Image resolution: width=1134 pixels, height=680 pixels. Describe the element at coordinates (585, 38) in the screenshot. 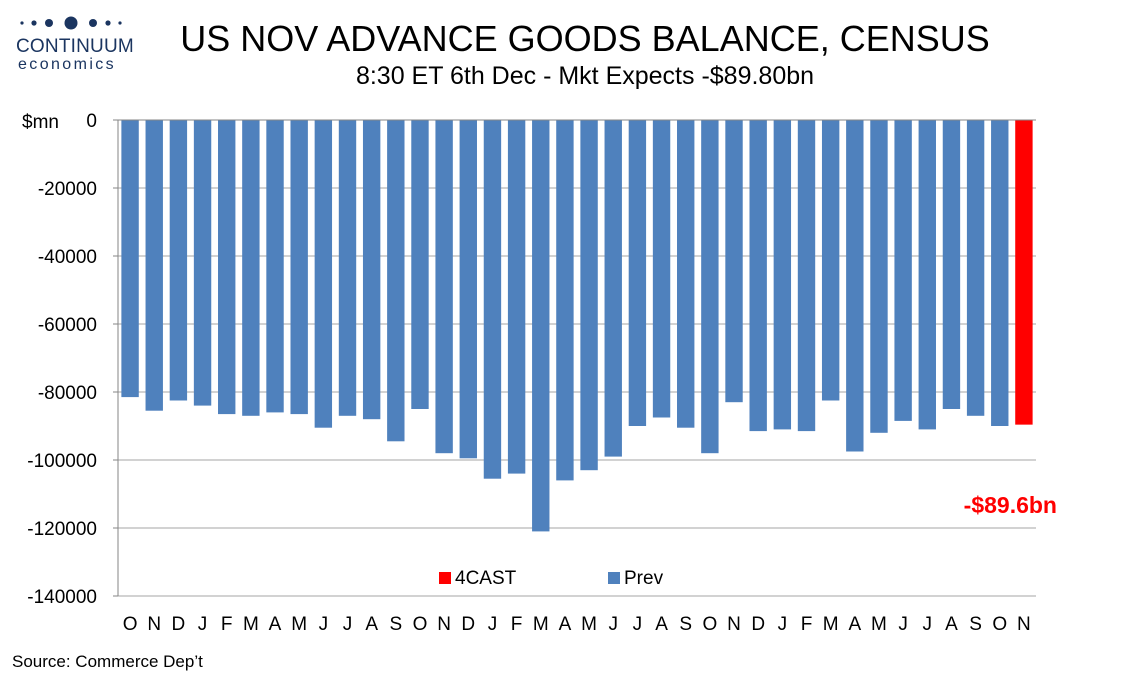

I see `chart-title: US NOV ADVANCE GOODS BALANCE, CENSUS` at that location.